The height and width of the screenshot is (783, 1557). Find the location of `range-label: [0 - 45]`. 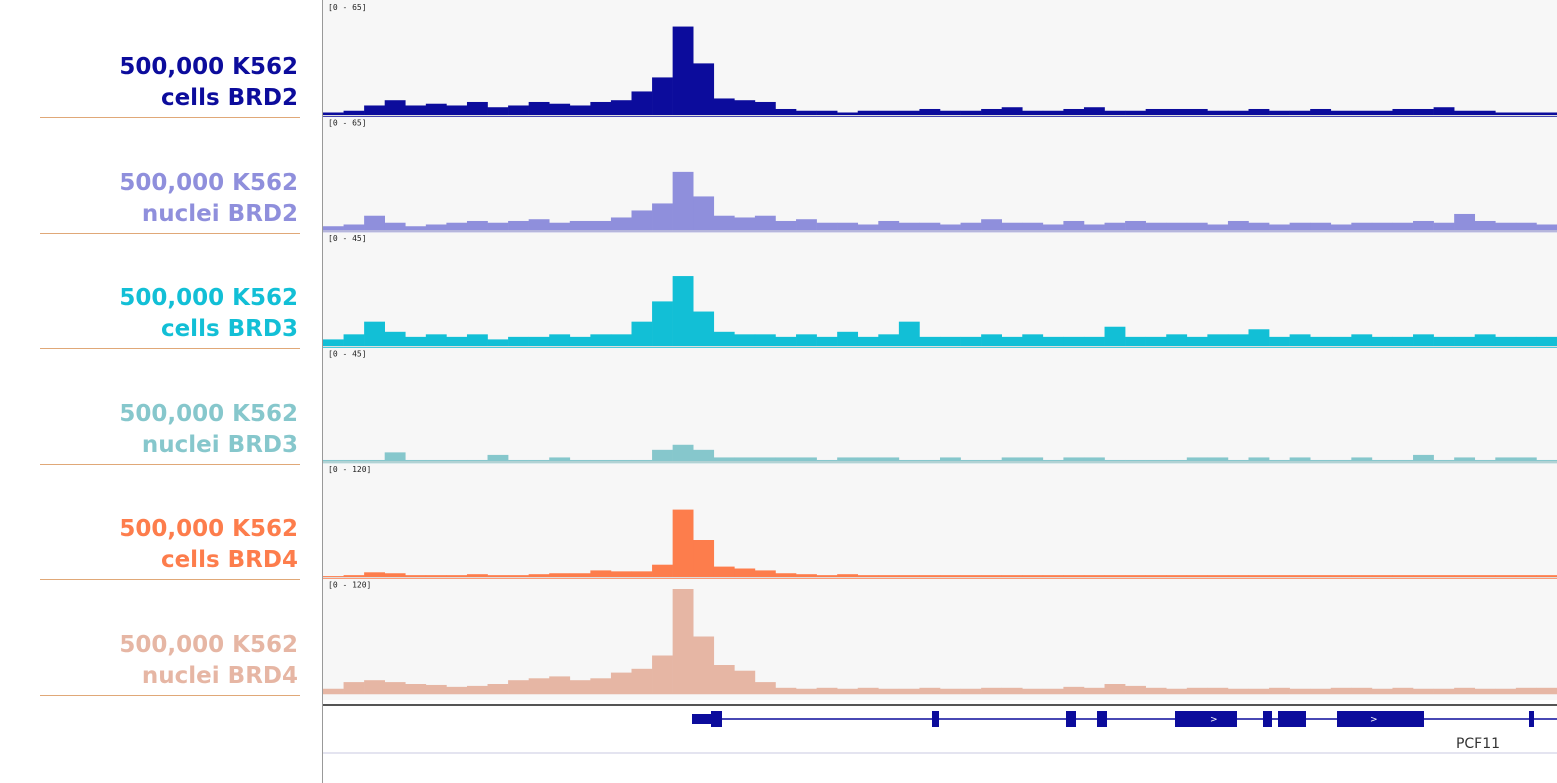

range-label: [0 - 45] is located at coordinates (347, 238).